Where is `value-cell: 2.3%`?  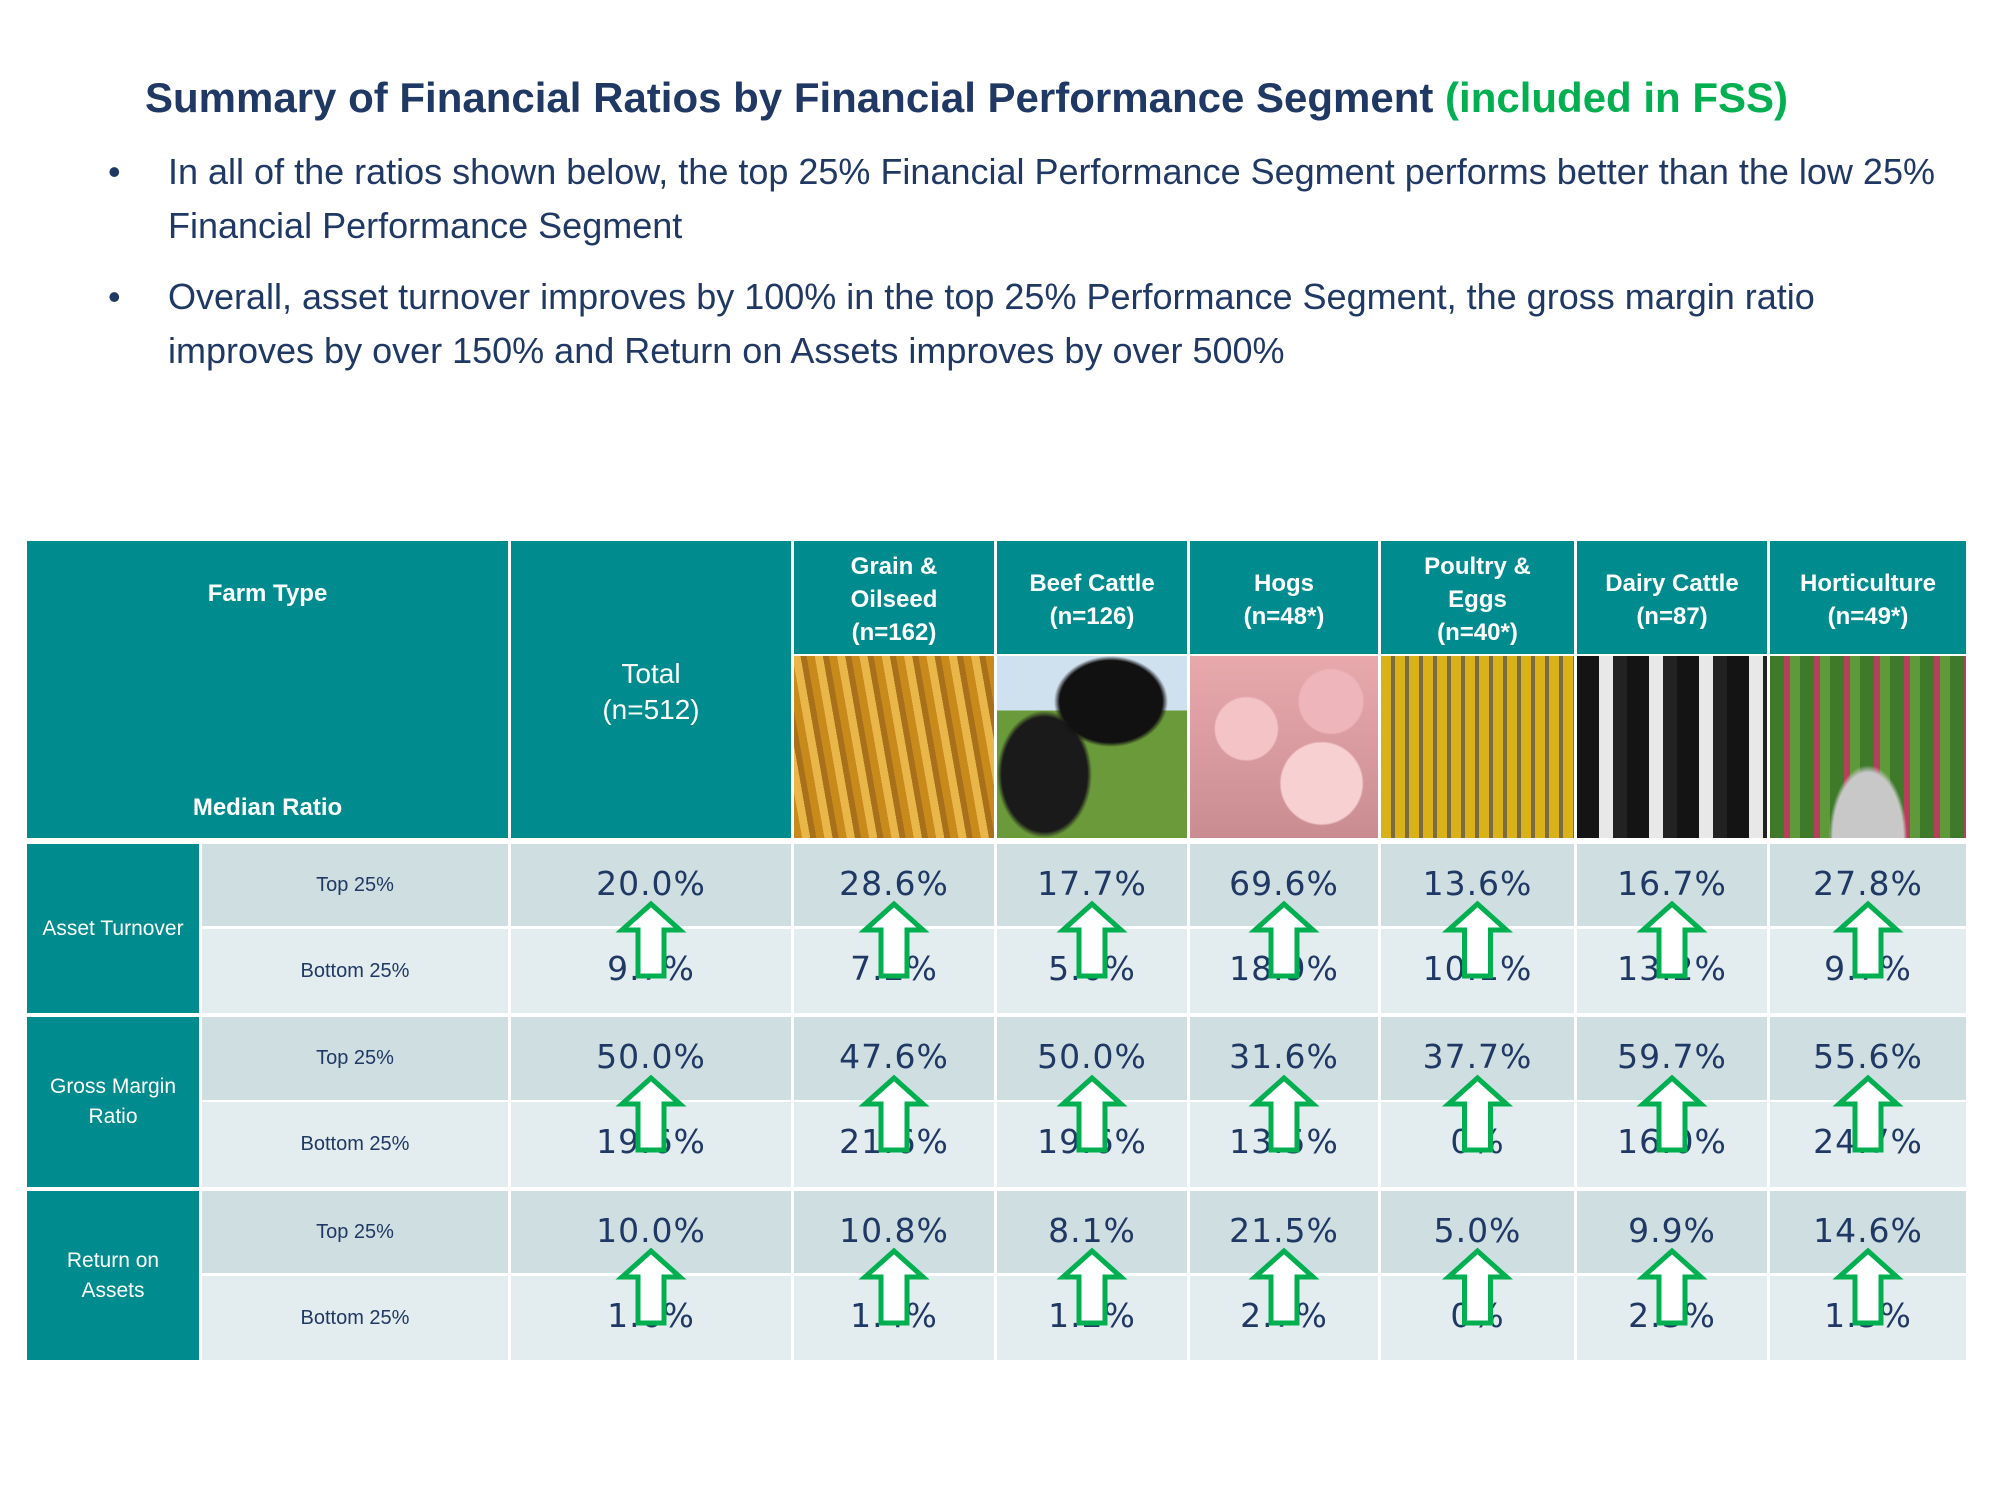
value-cell: 2.3% is located at coordinates (1672, 1318).